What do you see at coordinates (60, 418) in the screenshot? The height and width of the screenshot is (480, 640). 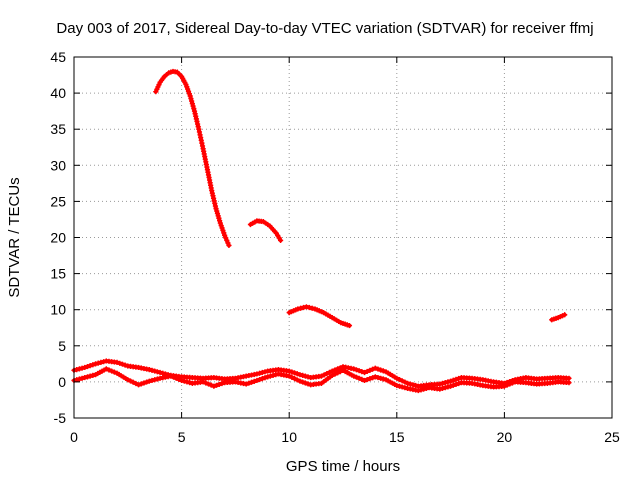 I see `y-tick-label: -5` at bounding box center [60, 418].